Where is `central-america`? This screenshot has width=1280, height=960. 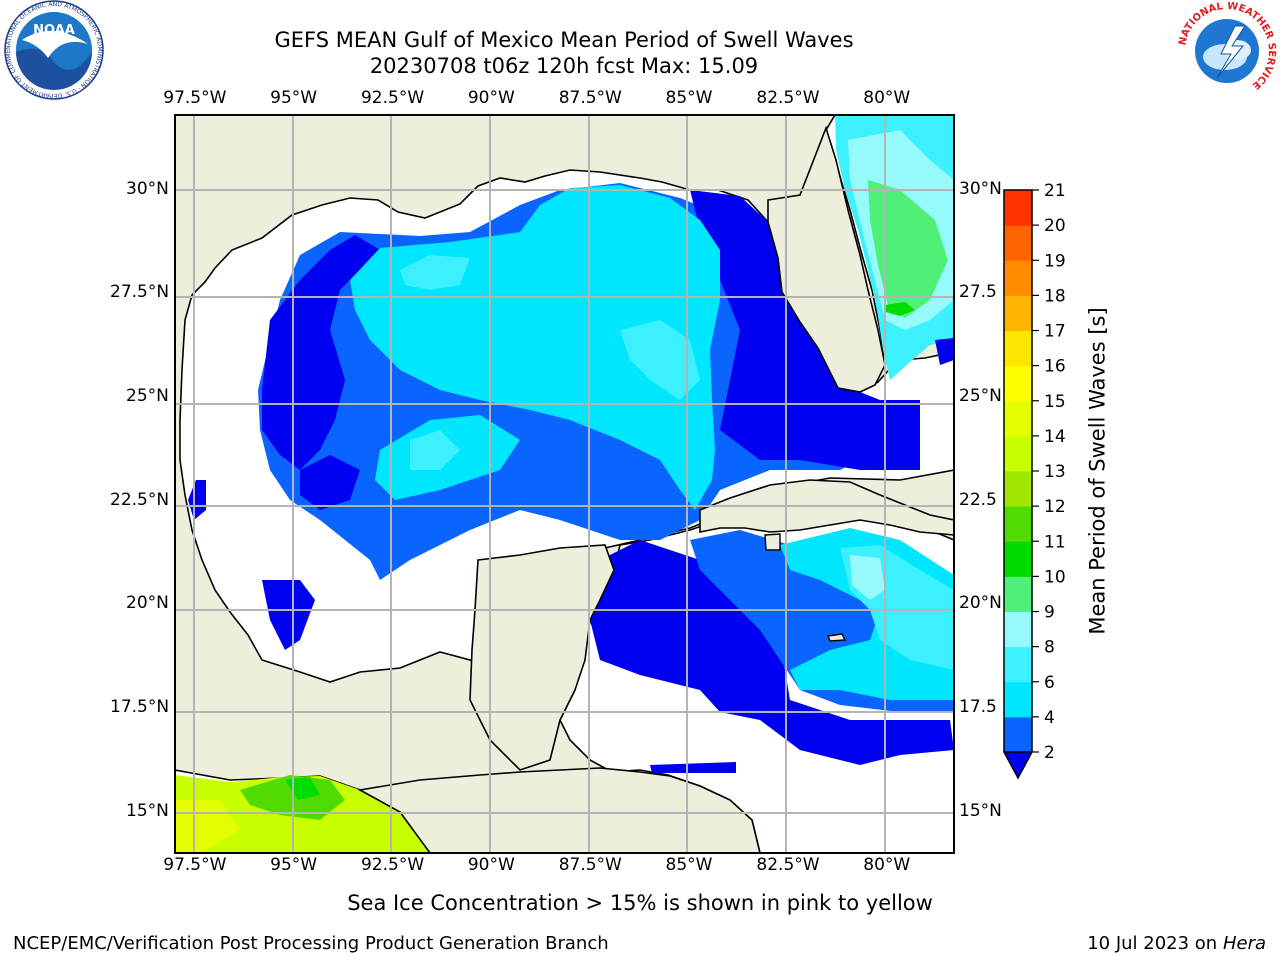
central-america is located at coordinates (559, 810).